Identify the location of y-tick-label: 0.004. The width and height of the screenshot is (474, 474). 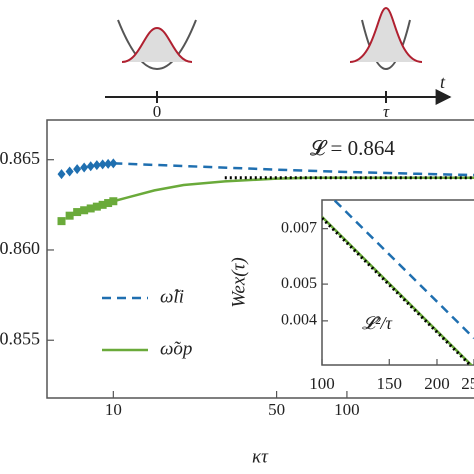
(299, 320).